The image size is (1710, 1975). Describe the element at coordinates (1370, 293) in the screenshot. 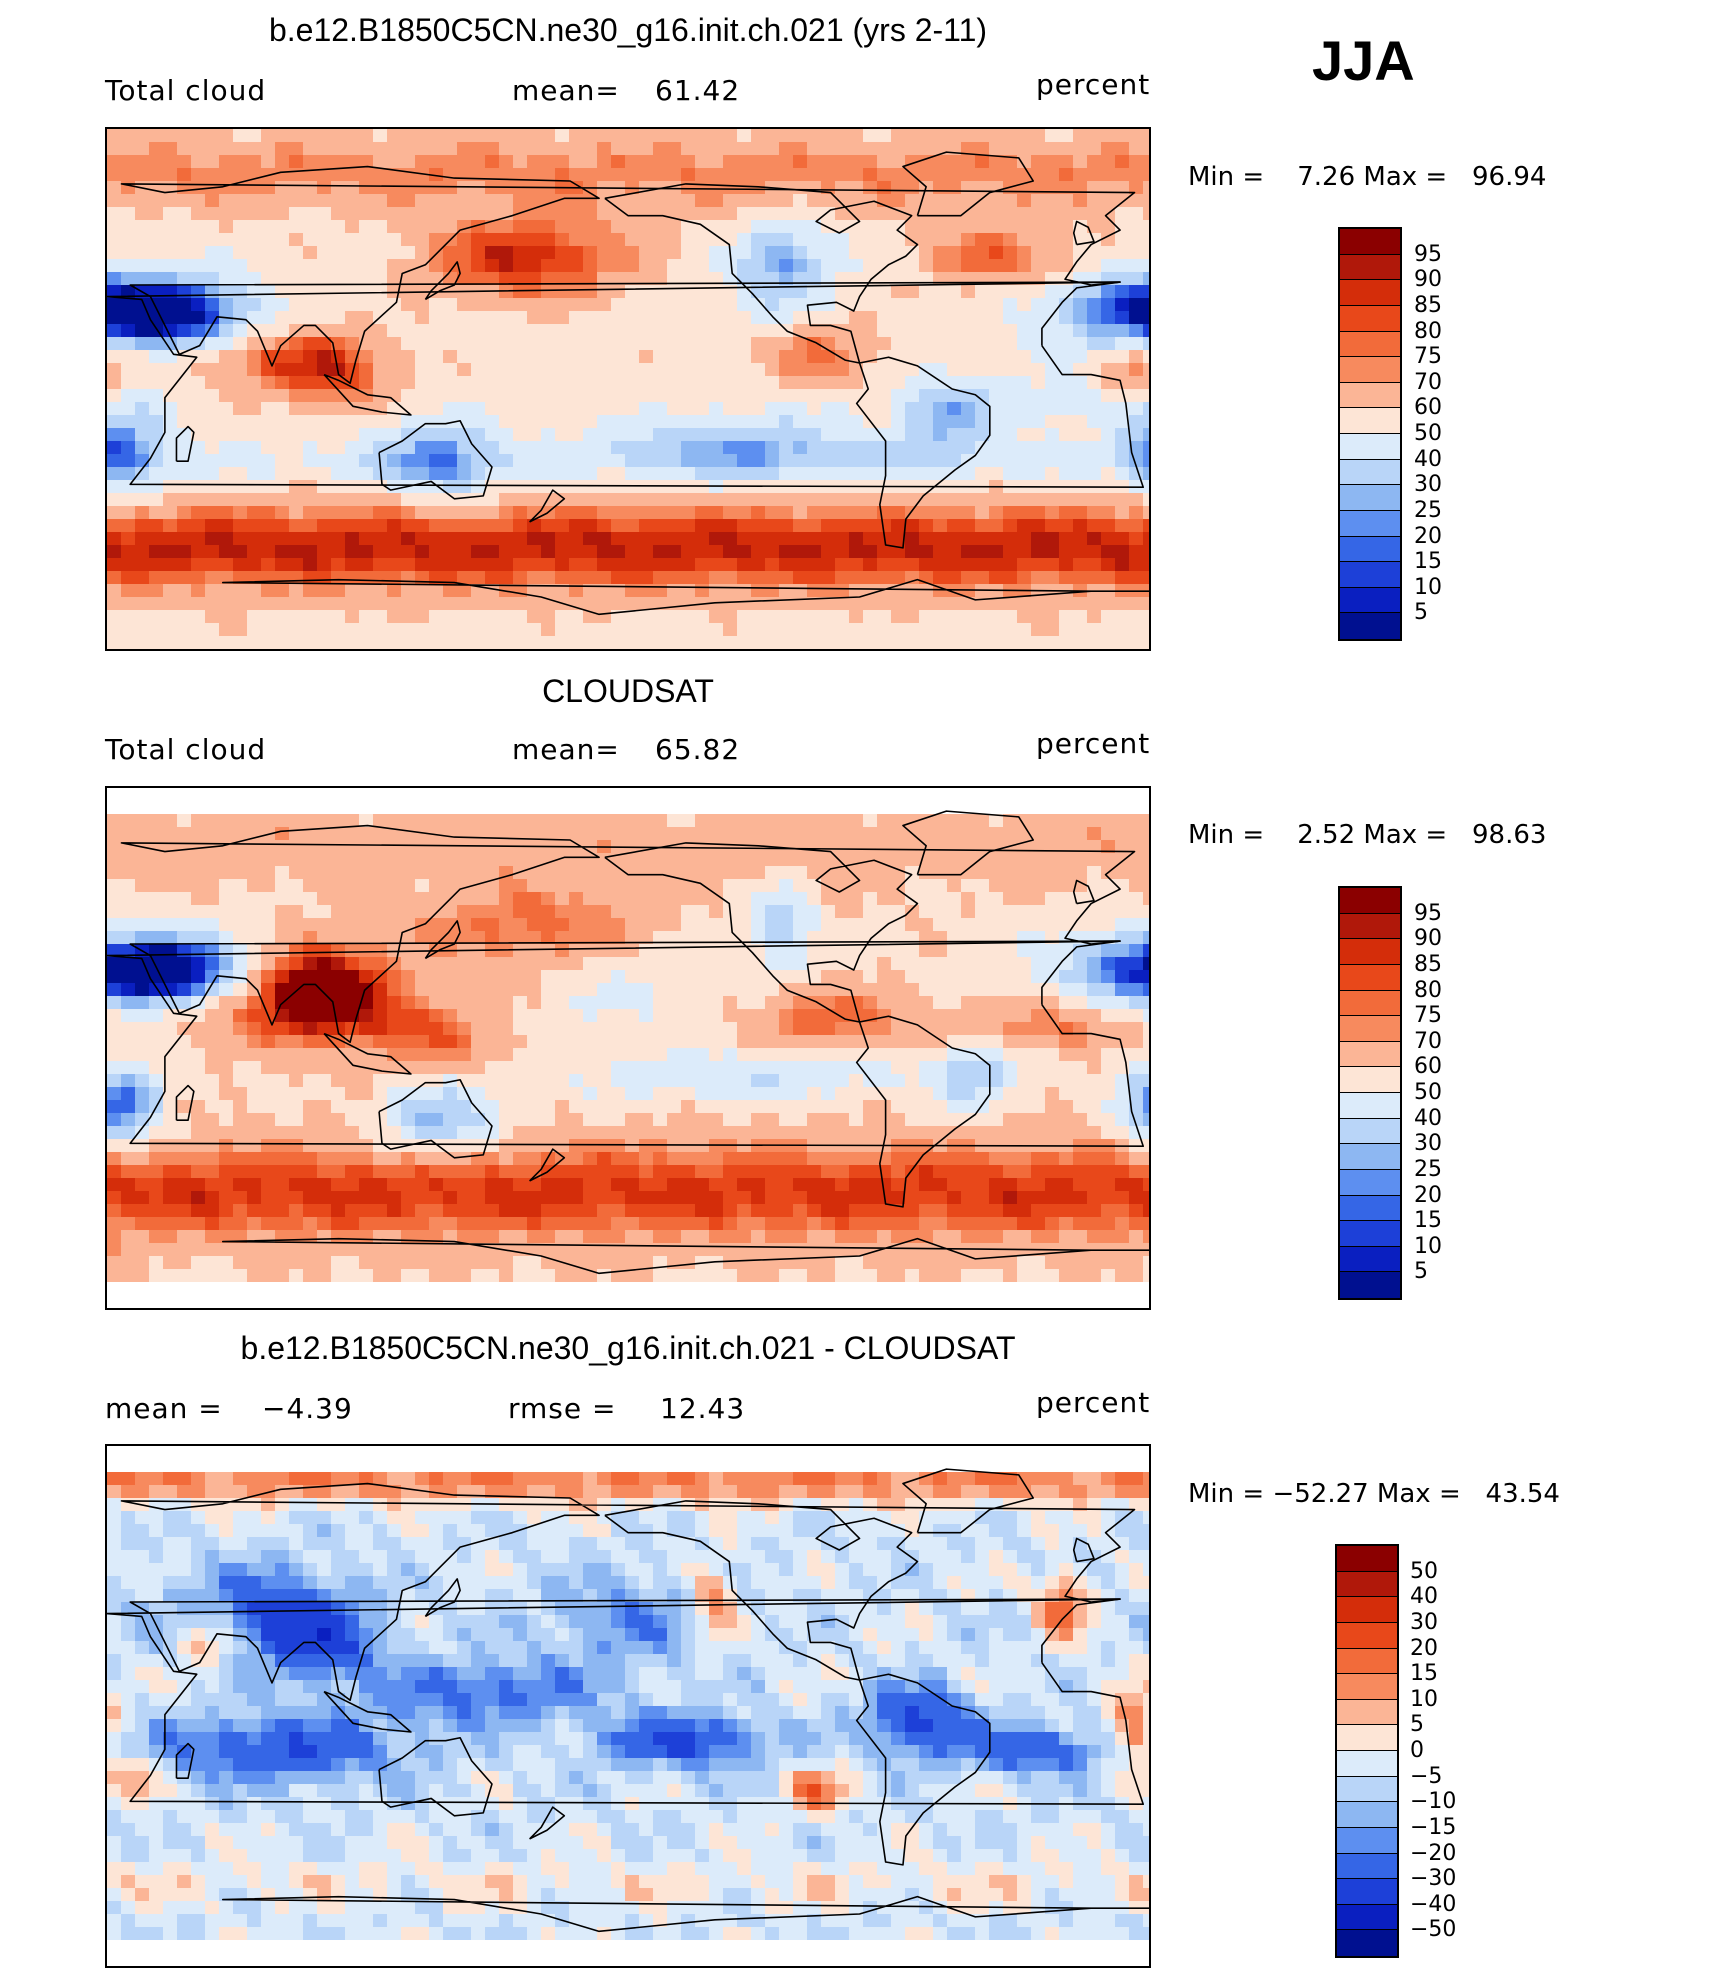

I see `colorbar-segment` at that location.